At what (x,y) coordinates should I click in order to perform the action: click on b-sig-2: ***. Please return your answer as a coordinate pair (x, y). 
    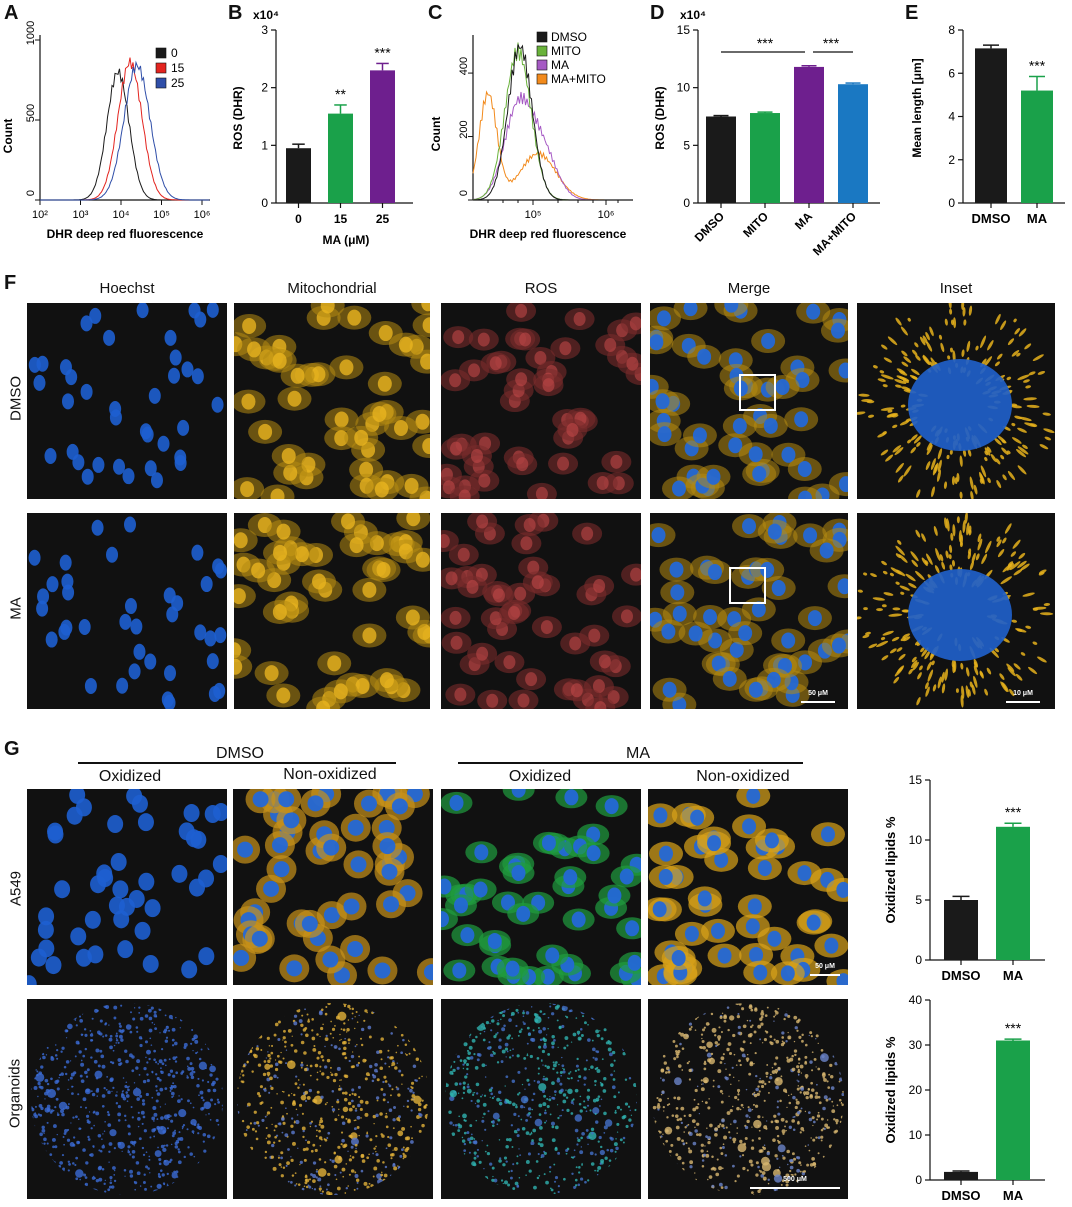
    Looking at the image, I should click on (382, 52).